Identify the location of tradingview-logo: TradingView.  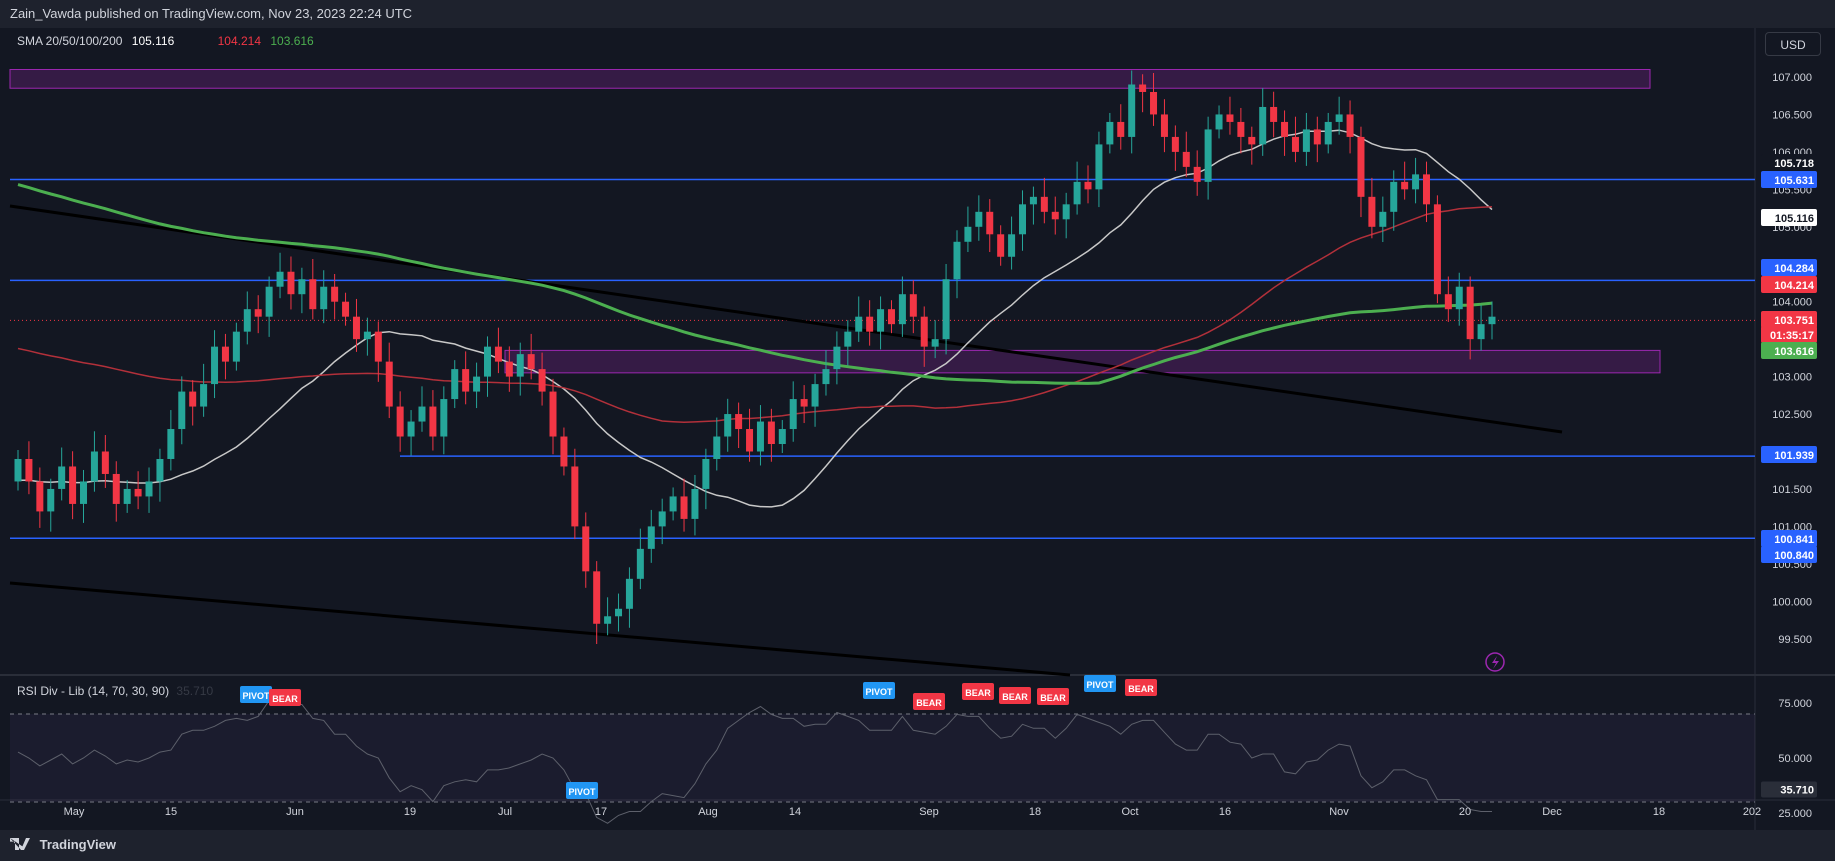
(63, 844).